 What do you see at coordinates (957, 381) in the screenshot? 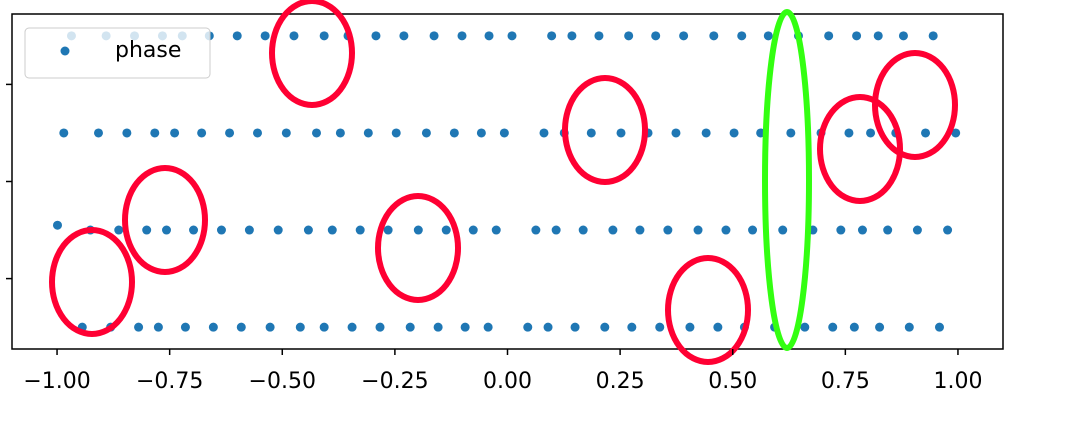
I see `x-tick-label: 1.00` at bounding box center [957, 381].